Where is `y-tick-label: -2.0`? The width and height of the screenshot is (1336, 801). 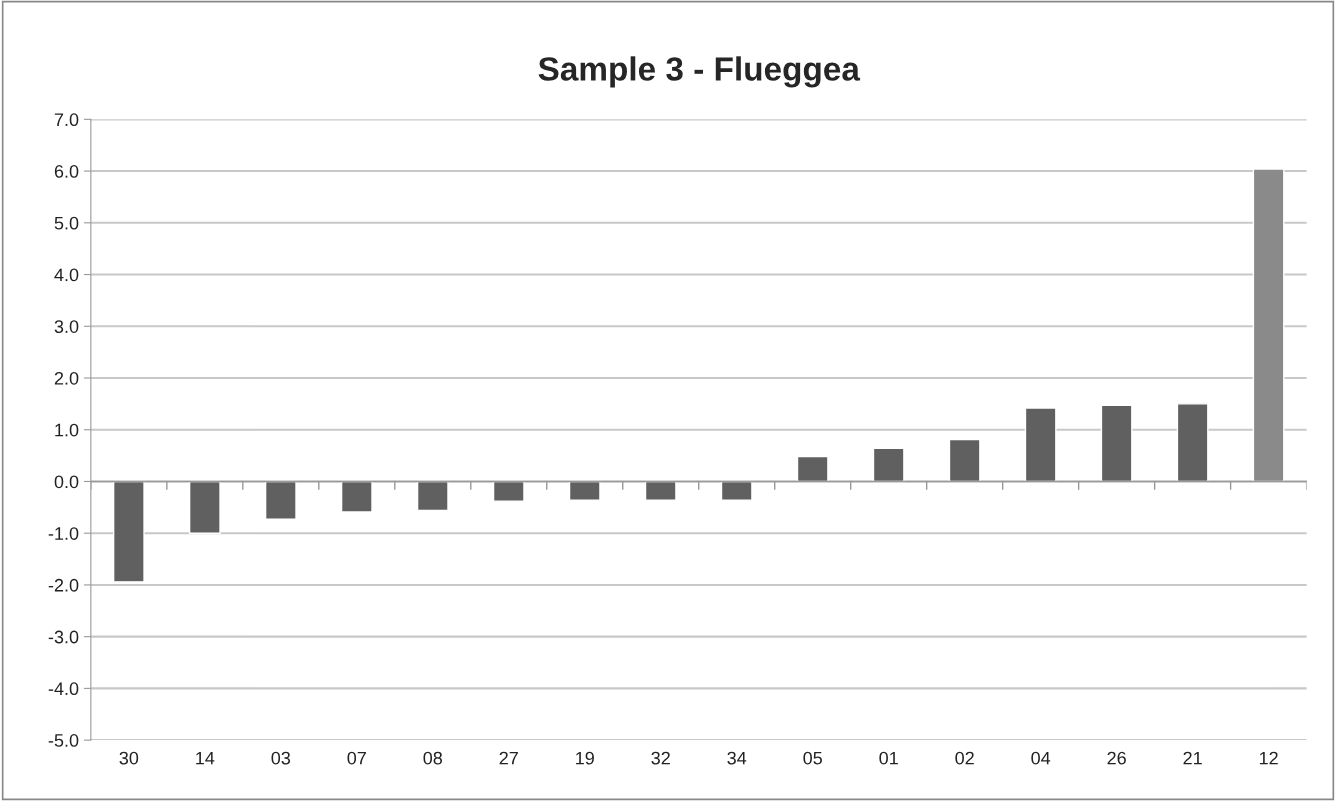
y-tick-label: -2.0 is located at coordinates (63, 585).